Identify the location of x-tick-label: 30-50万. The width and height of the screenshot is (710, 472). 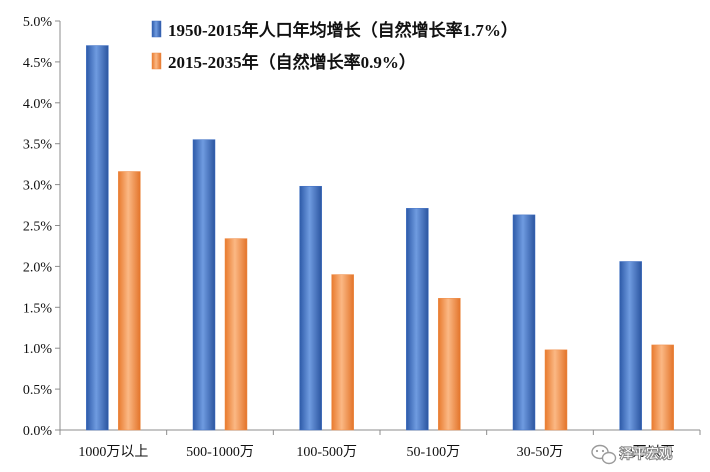
(540, 452).